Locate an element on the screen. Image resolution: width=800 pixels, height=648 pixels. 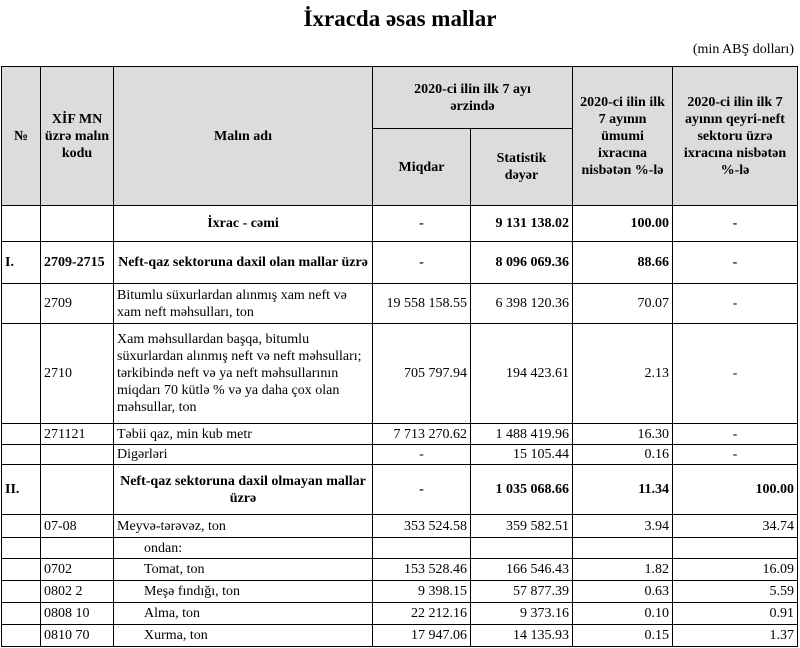
row-share-total: 70.07 is located at coordinates (622, 303).